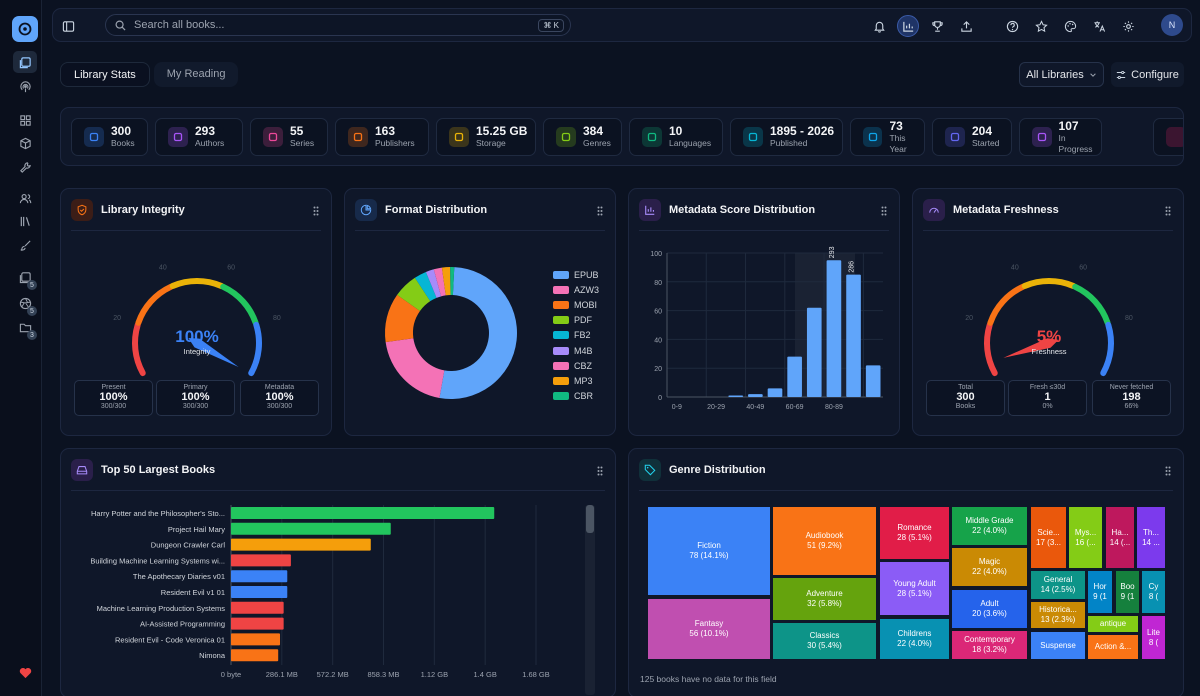 This screenshot has height=696, width=1200. What do you see at coordinates (576, 335) in the screenshot?
I see `legend-item: FB2` at bounding box center [576, 335].